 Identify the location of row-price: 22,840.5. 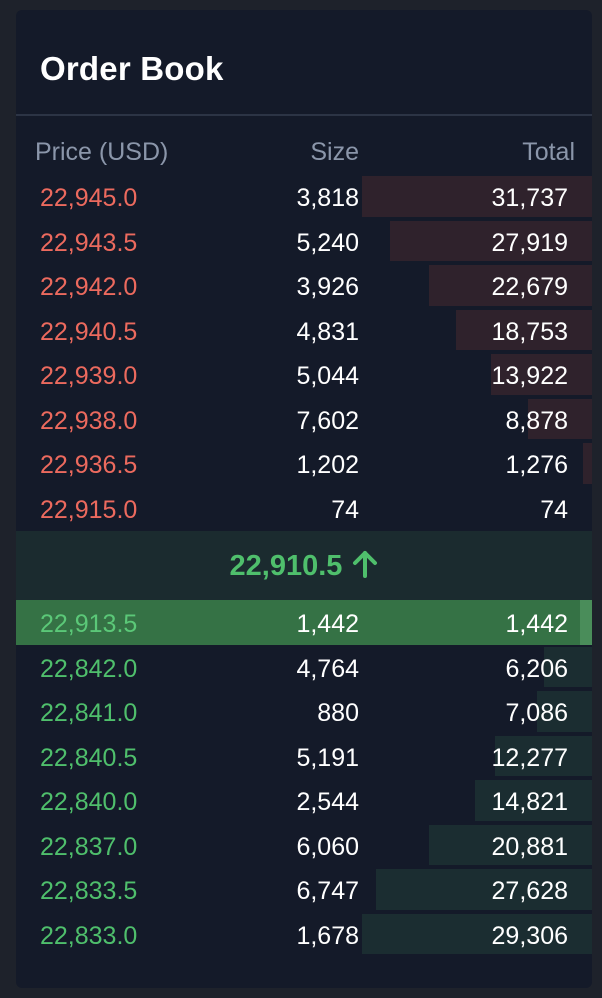
(89, 757).